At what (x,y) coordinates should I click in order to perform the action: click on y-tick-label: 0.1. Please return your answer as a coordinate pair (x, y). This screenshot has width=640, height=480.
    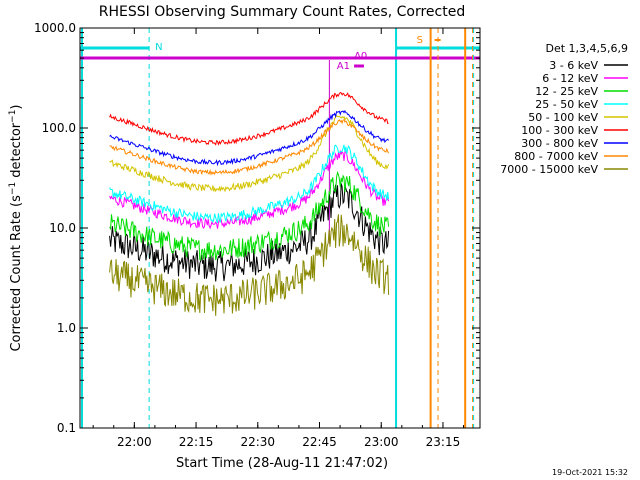
    Looking at the image, I should click on (66, 428).